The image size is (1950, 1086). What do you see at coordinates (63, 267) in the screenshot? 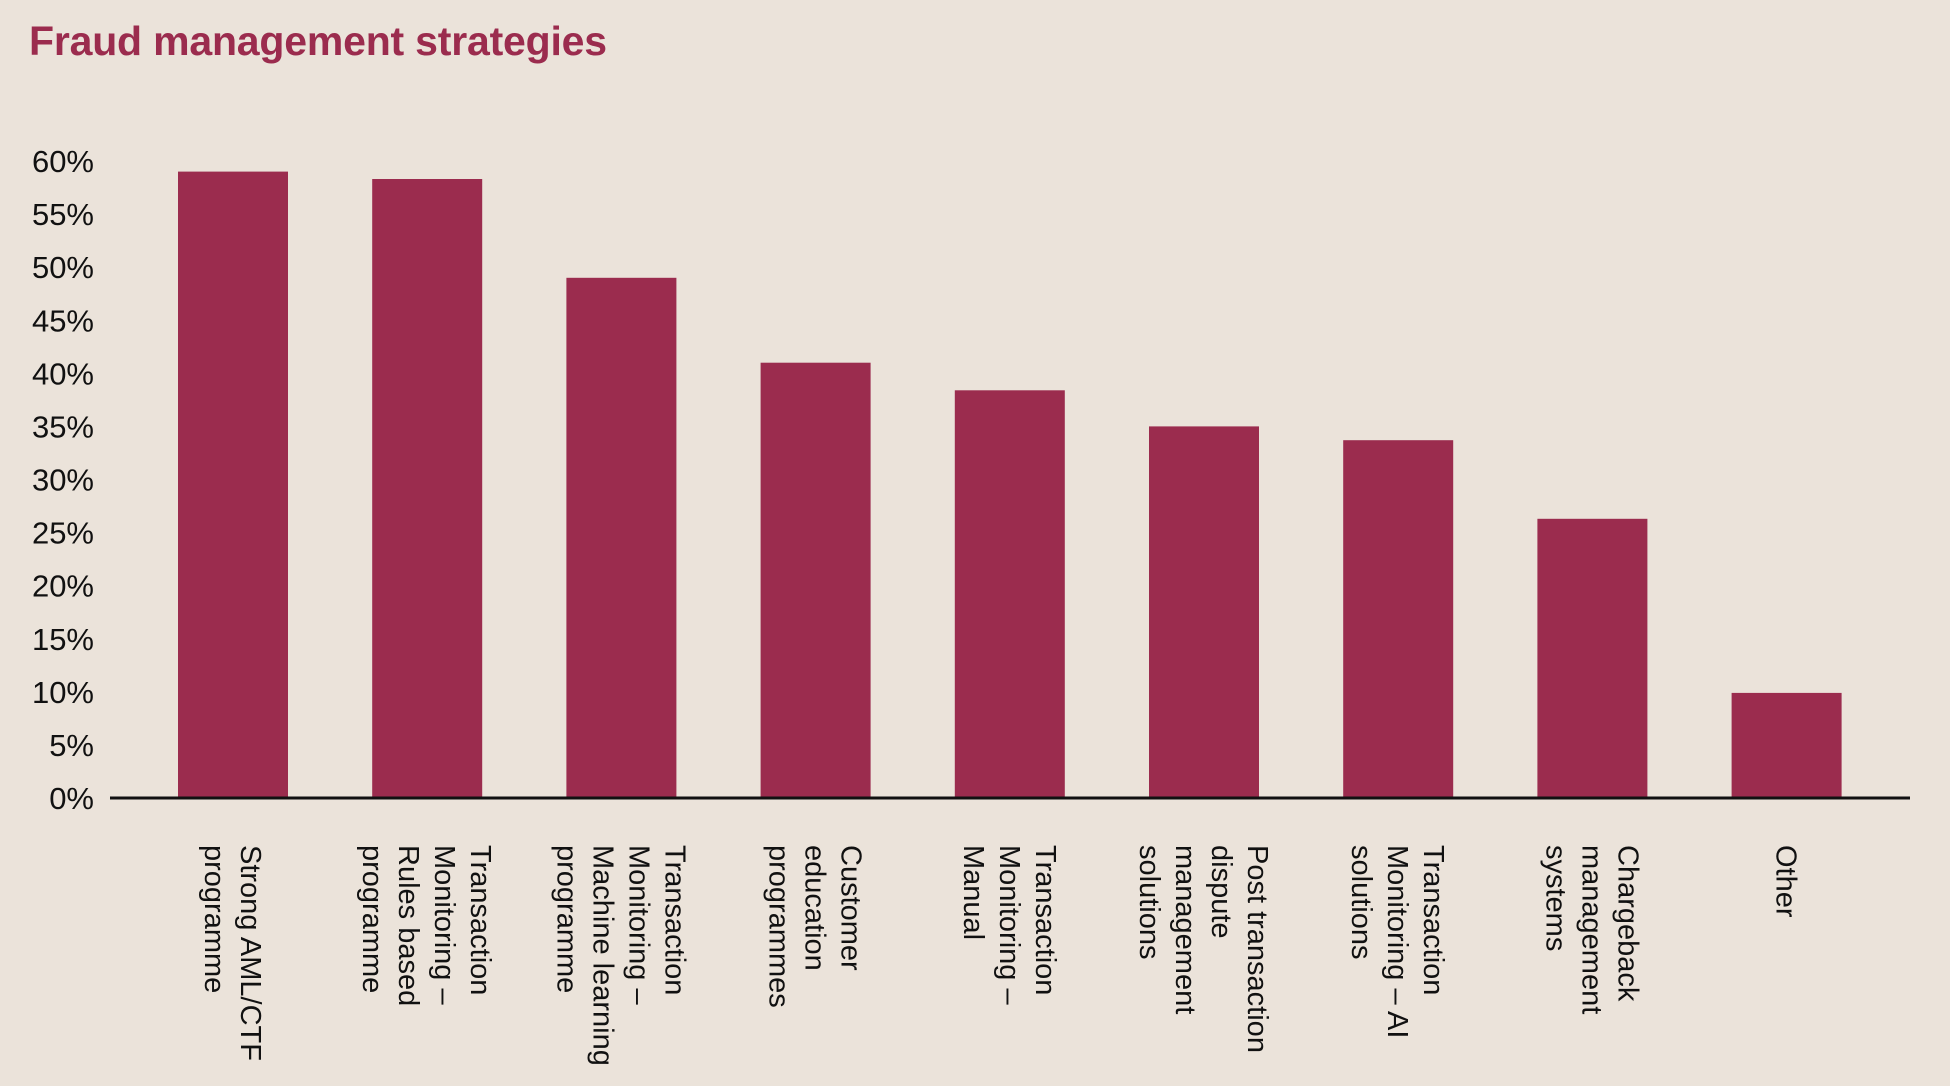
I see `y-tick-label: 50%` at bounding box center [63, 267].